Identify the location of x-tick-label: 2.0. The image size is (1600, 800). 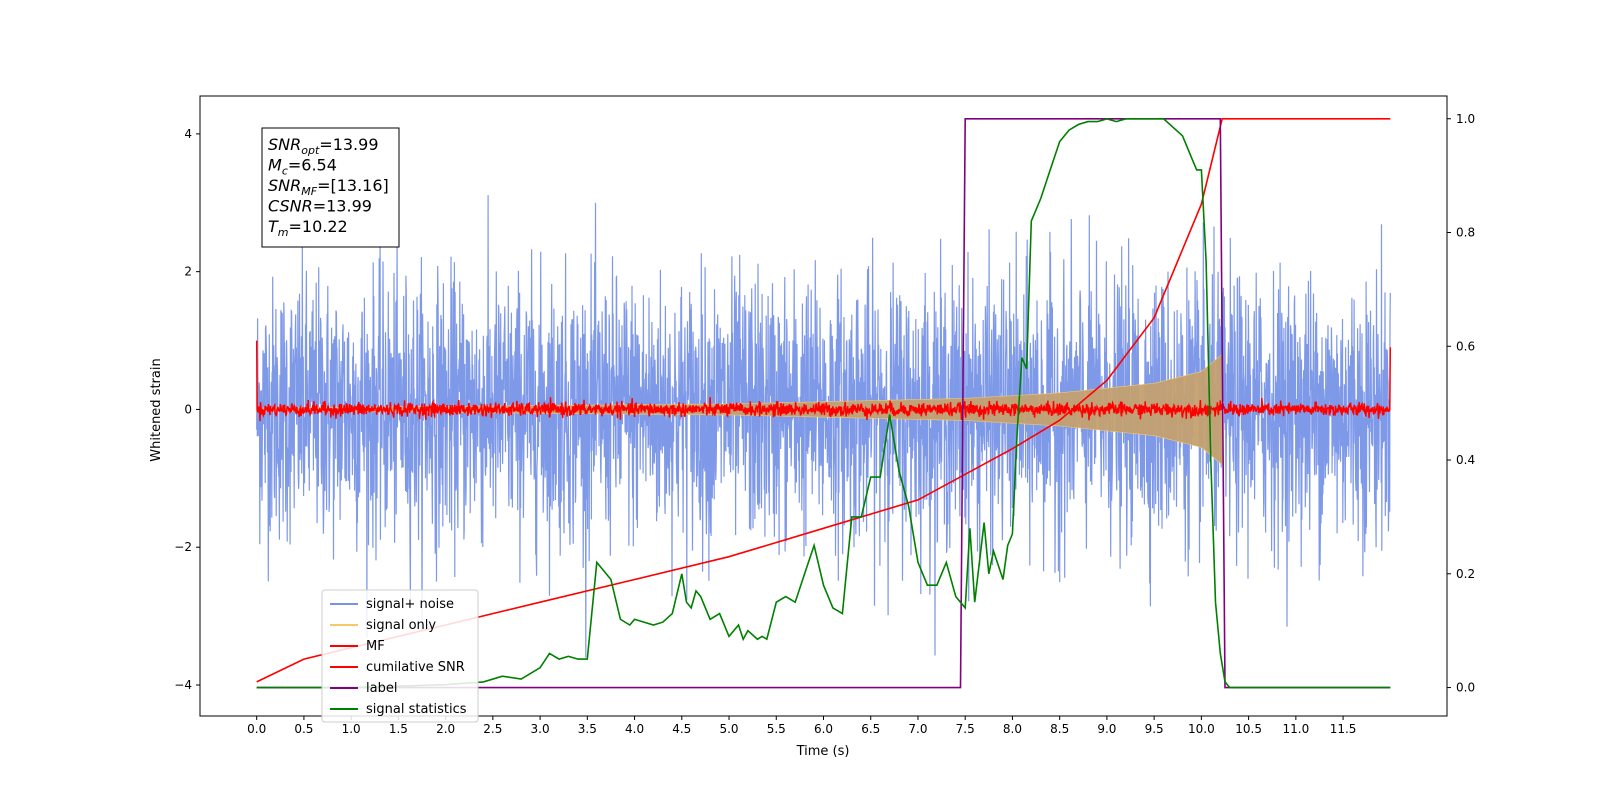
(445, 729).